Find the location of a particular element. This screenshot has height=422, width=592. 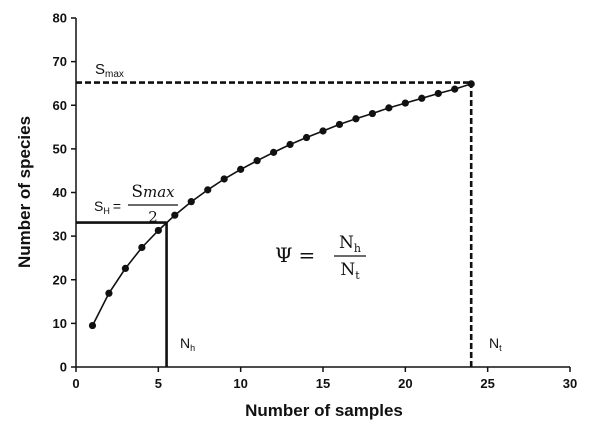

n-t-label: Nt is located at coordinates (495, 344).